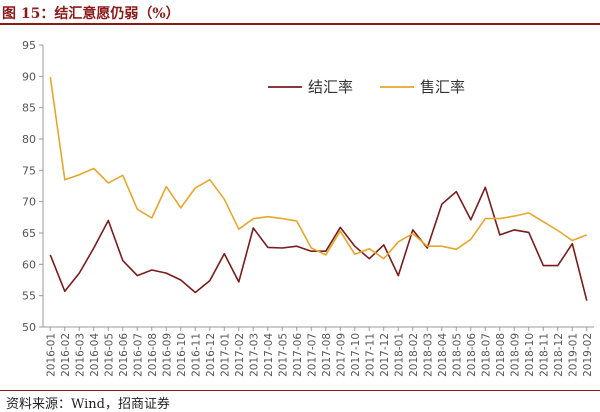 The width and height of the screenshot is (600, 412). What do you see at coordinates (300, 390) in the screenshot?
I see `source-rule` at bounding box center [300, 390].